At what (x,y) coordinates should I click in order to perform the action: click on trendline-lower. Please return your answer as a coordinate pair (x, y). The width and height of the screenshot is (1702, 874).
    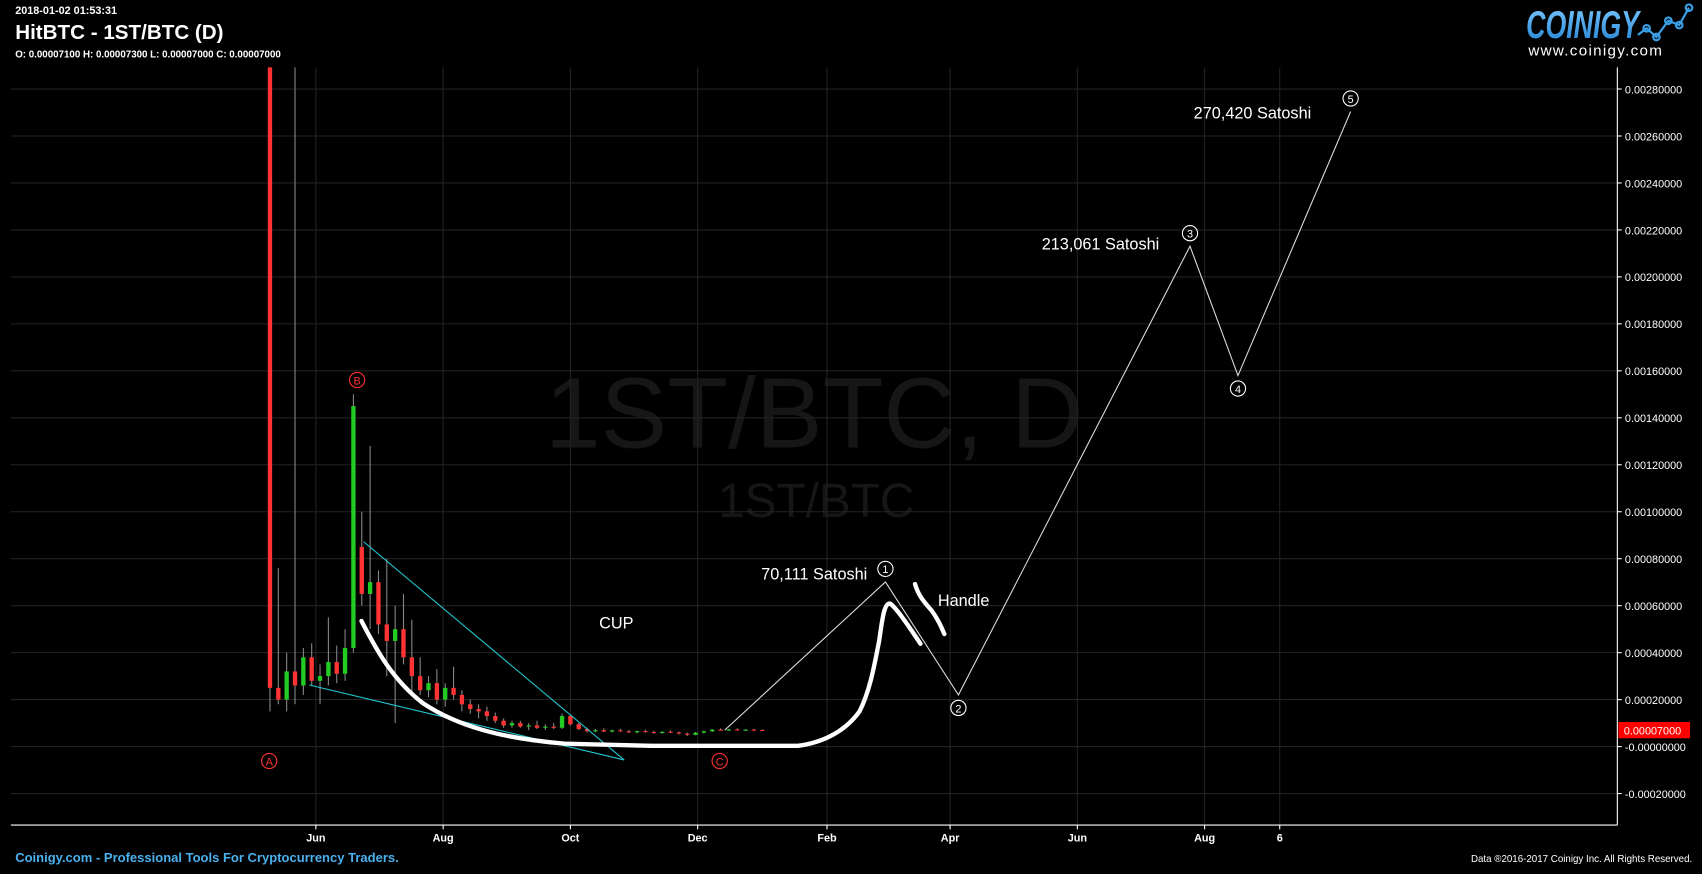
    Looking at the image, I should click on (467, 722).